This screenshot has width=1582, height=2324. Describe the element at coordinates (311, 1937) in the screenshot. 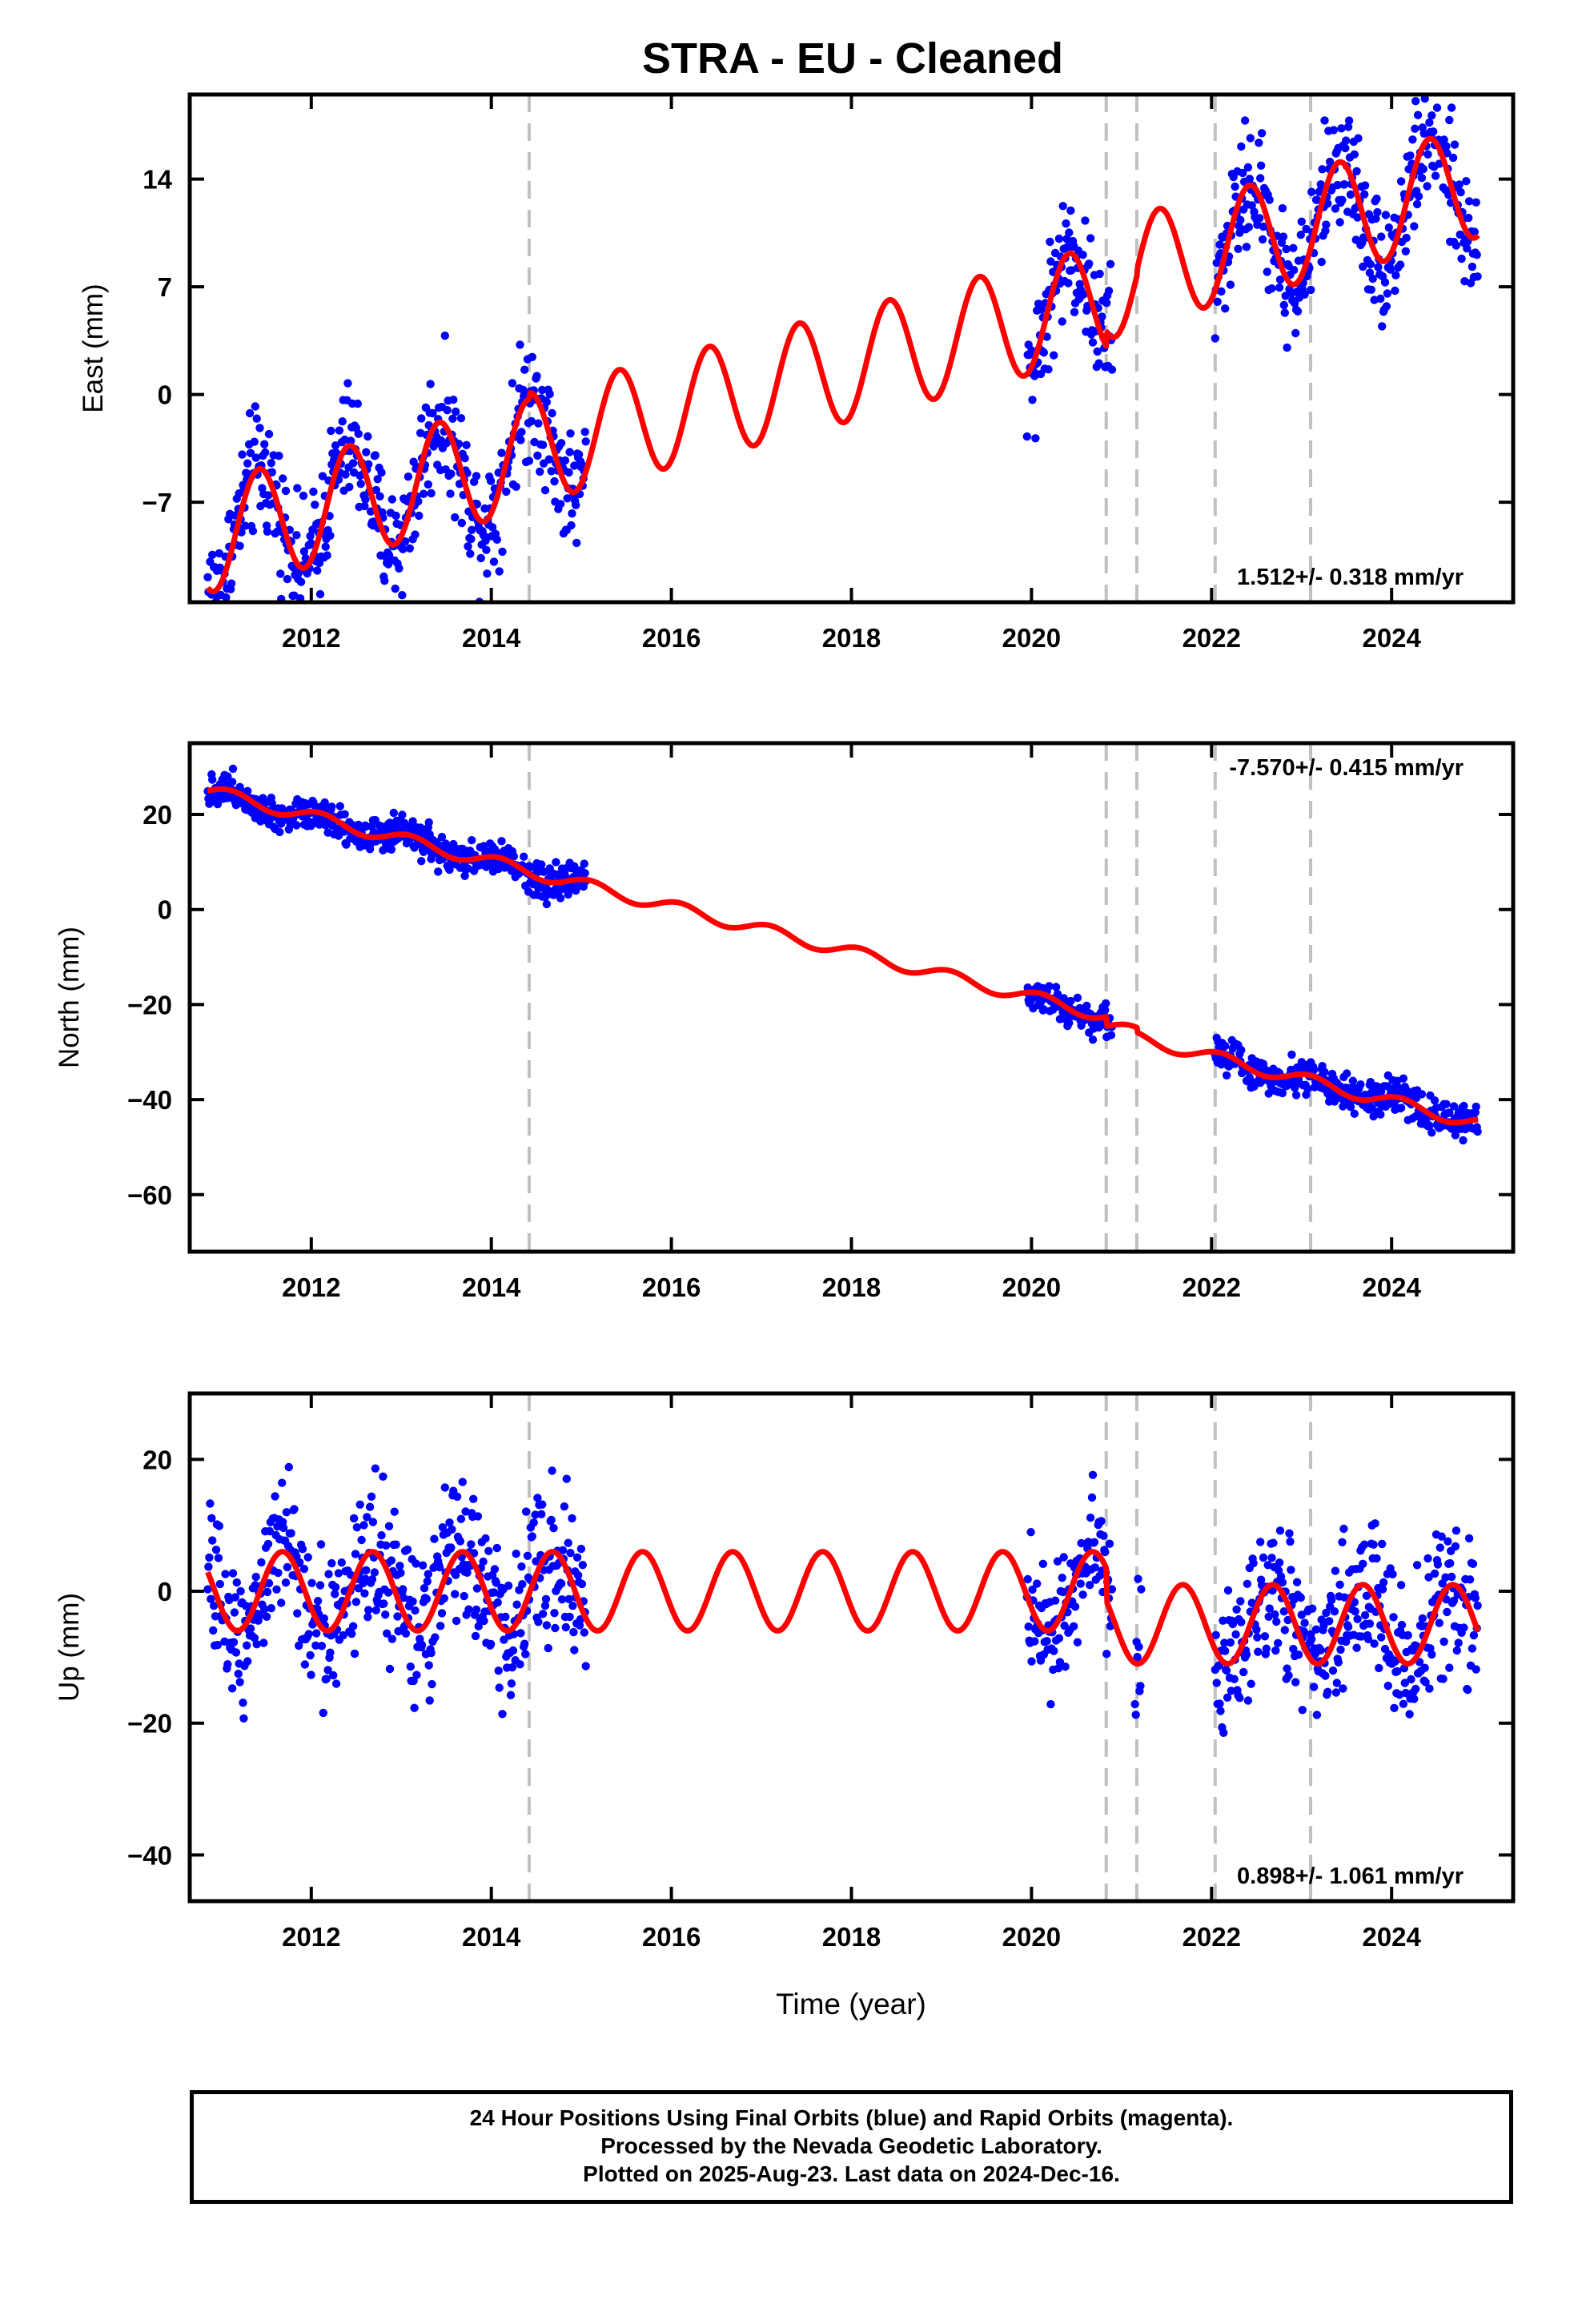

I see `x-tick-label-0: 2012` at that location.